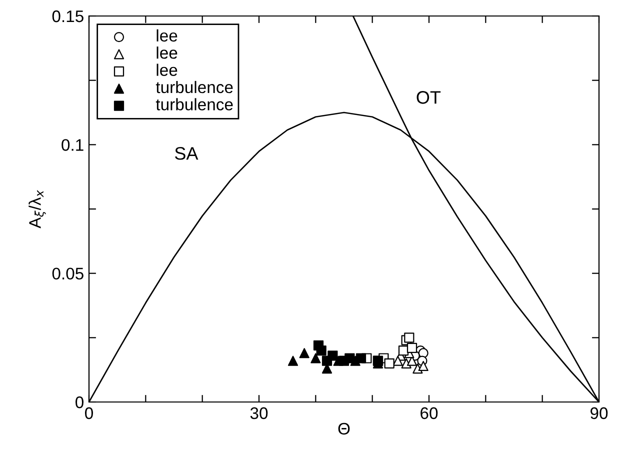 This screenshot has width=622, height=457. Describe the element at coordinates (80, 402) in the screenshot. I see `y-tick-label: 0` at that location.